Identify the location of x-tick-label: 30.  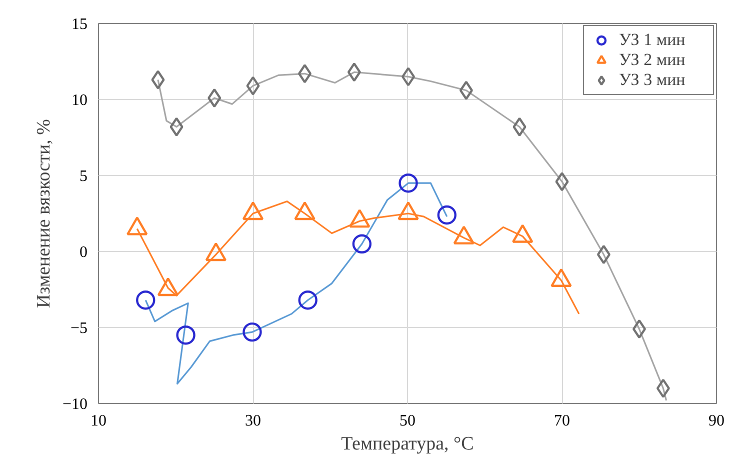
(253, 421).